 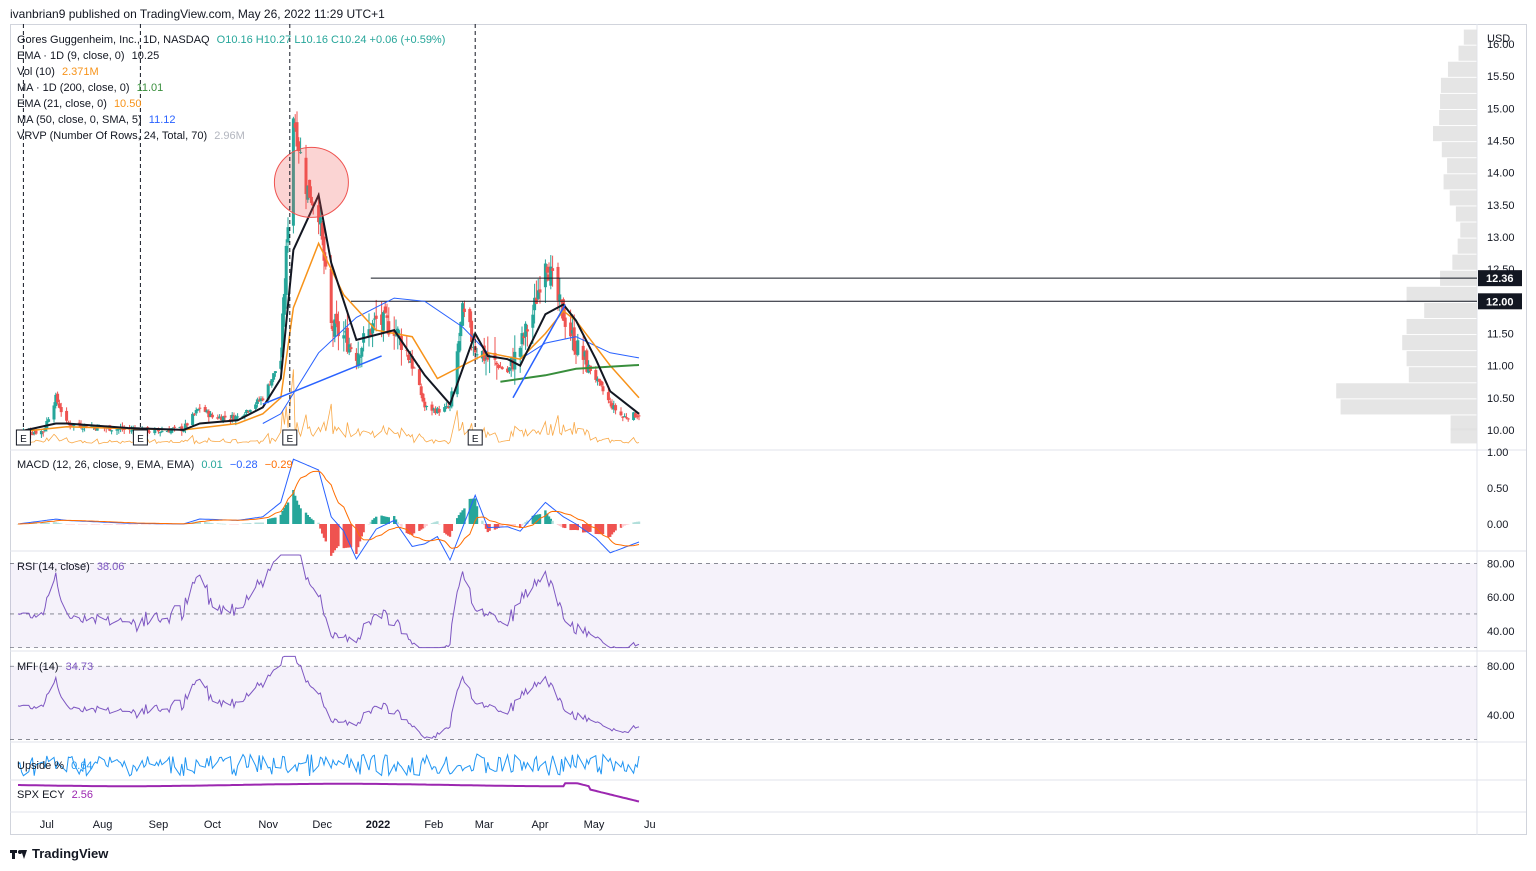 I want to click on legend-ma200: MA · 1D (200, close, 0) 11.01, so click(x=90, y=88).